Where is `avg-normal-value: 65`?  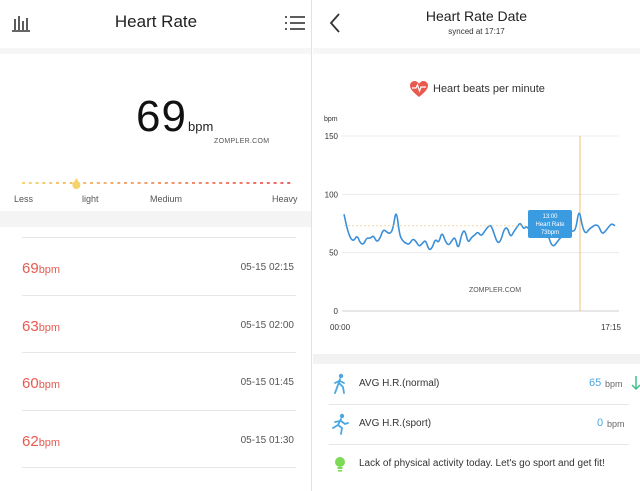 avg-normal-value: 65 is located at coordinates (595, 383).